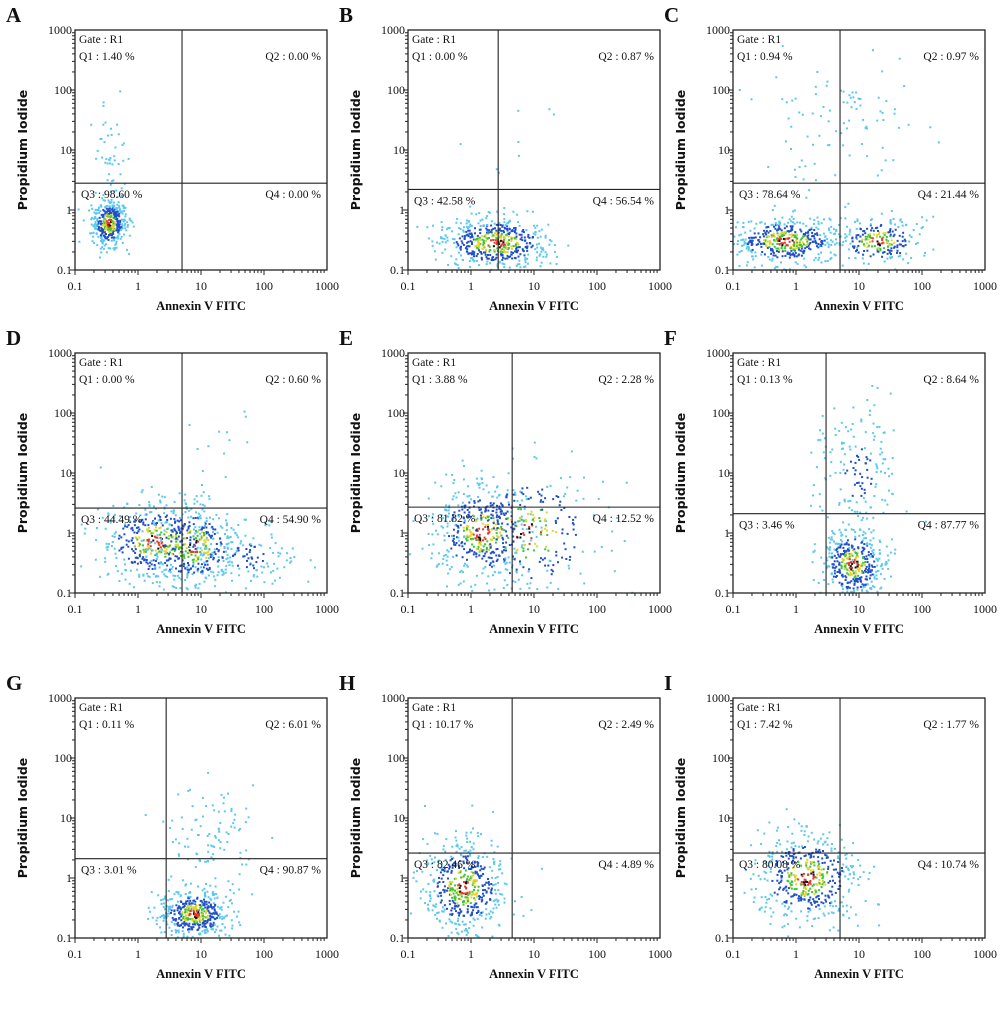 The width and height of the screenshot is (1000, 1022). Describe the element at coordinates (724, 150) in the screenshot. I see `y-tick-label: 10` at that location.